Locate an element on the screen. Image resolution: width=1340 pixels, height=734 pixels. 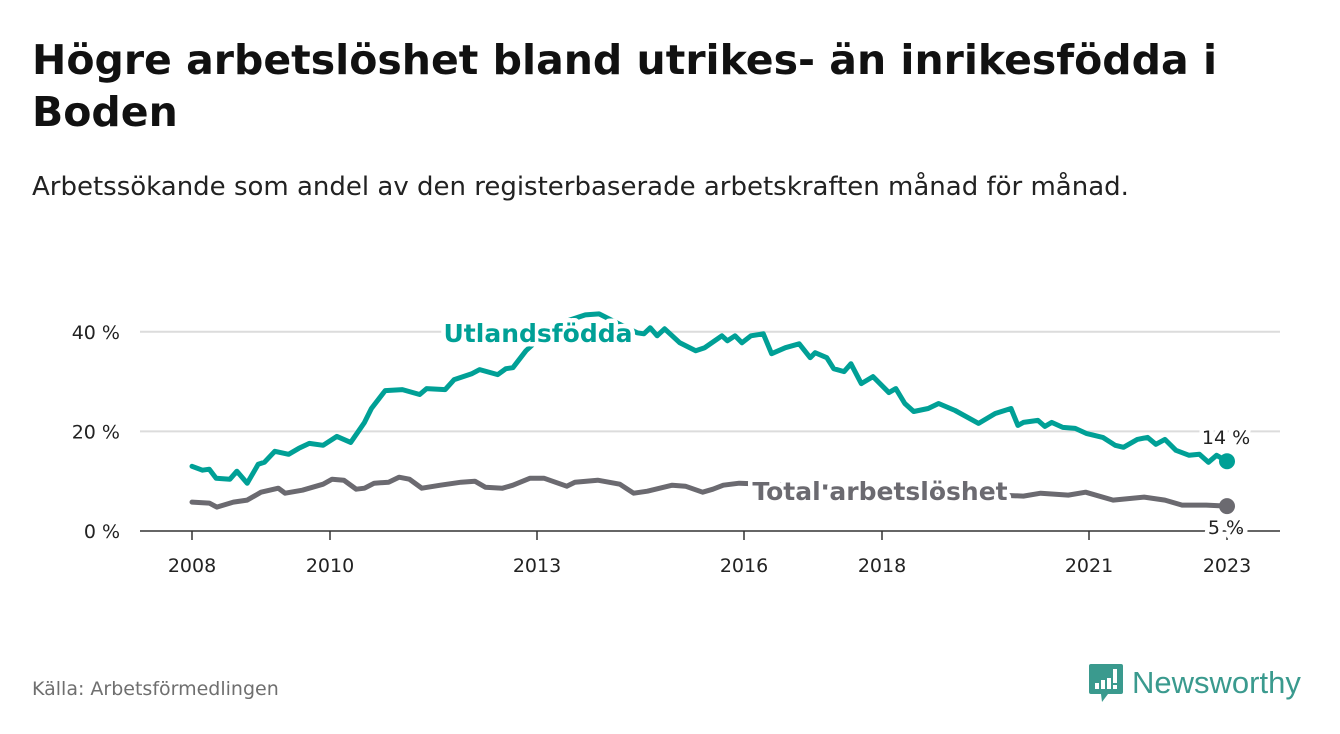
x-tick-label: 2010 is located at coordinates (330, 566).